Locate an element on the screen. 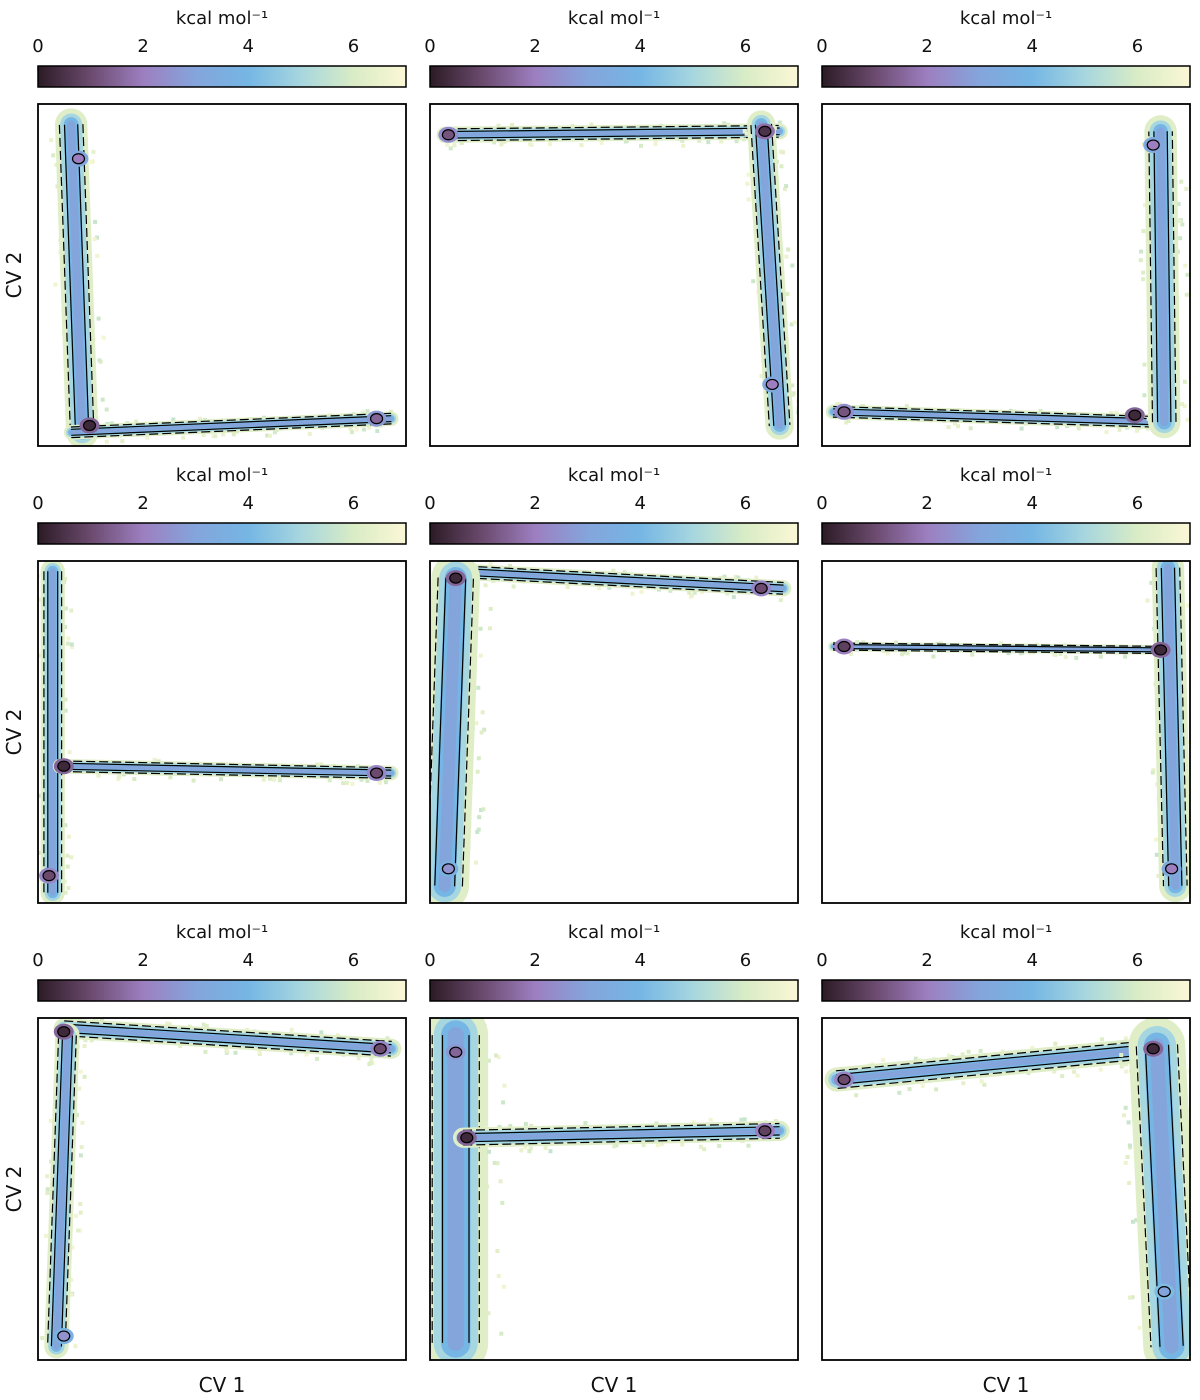 The width and height of the screenshot is (1200, 1400). panel-row1-col1: kcal mol⁻¹ 0 2 4 6 CV 2 is located at coordinates (204, 227).